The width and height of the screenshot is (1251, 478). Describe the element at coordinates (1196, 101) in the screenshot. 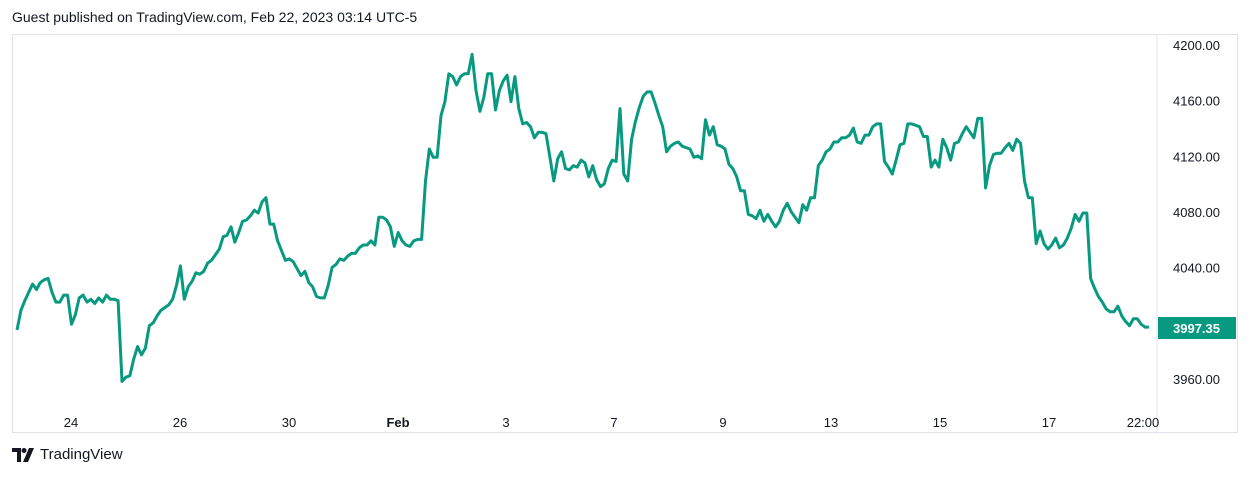

I see `y-tick-label: 4160.00` at that location.